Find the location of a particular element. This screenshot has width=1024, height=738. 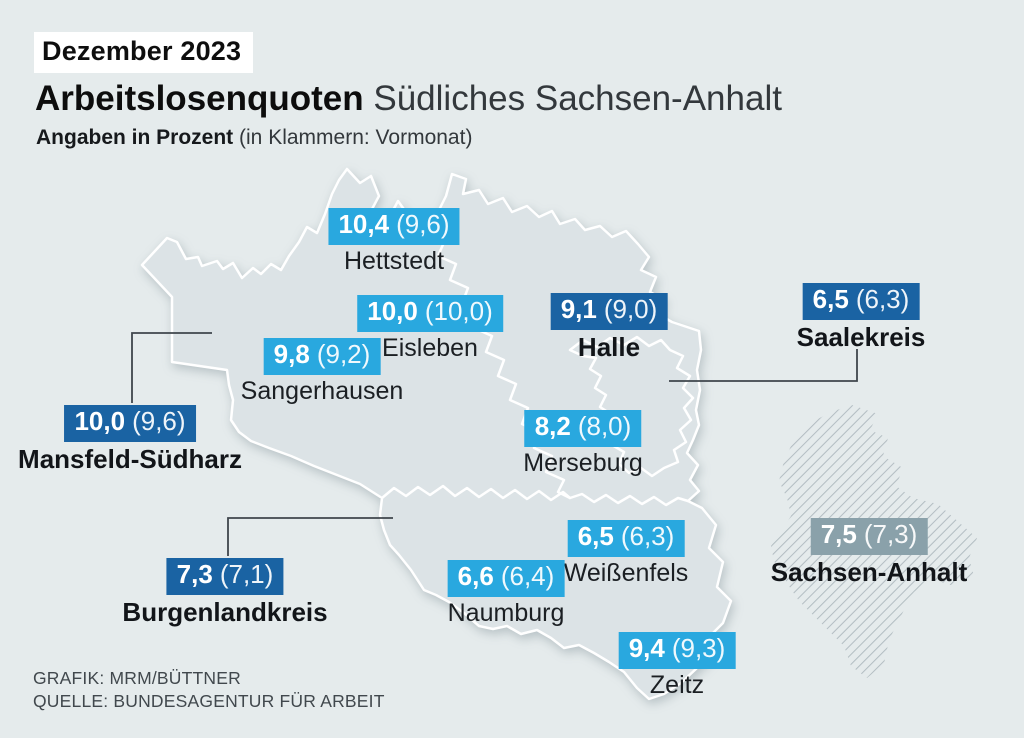

region-label-halle: 9,1 (9,0) Halle is located at coordinates (609, 328).